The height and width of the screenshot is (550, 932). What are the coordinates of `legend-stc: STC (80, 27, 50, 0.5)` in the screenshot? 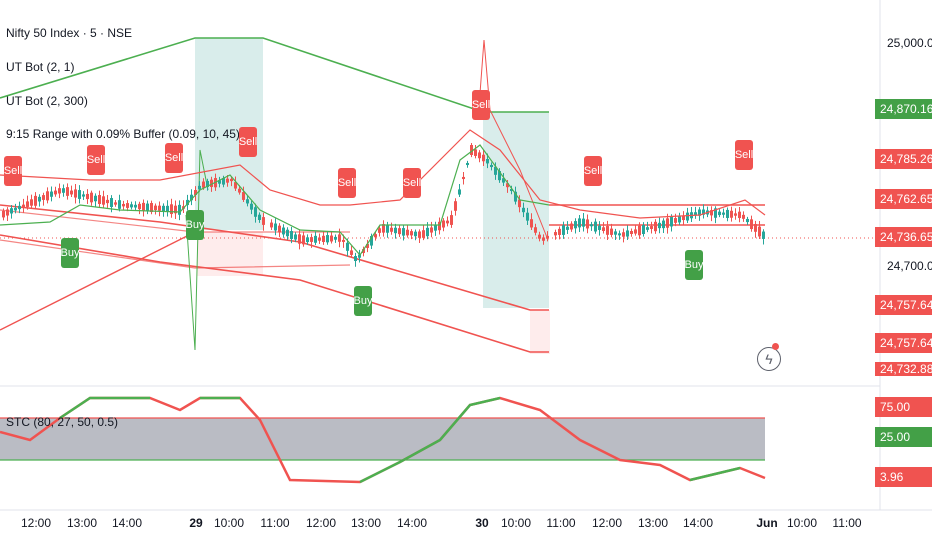 It's located at (62, 422).